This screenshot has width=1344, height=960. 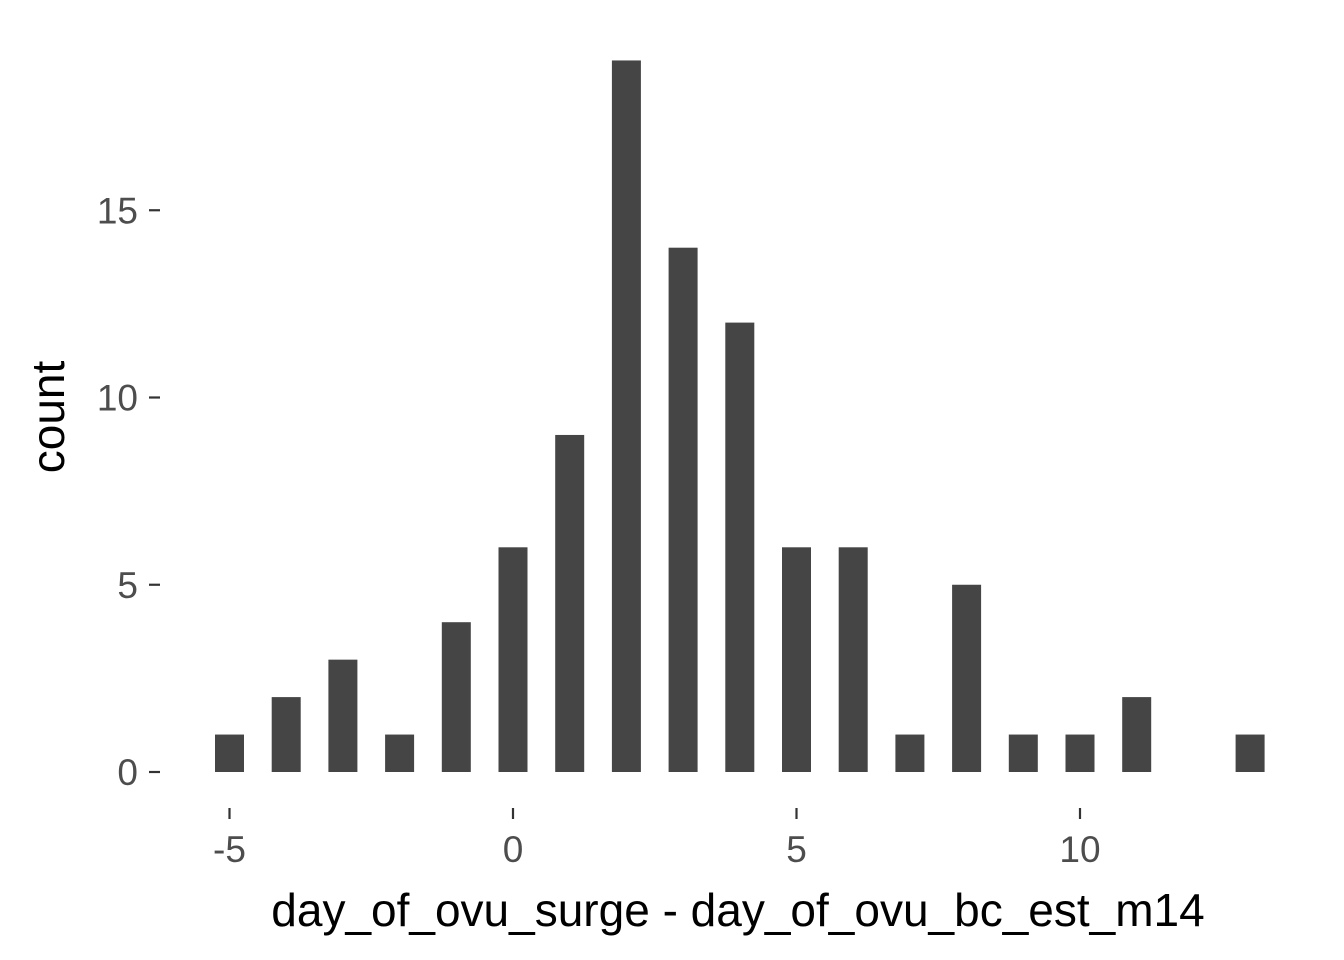 I want to click on x-axis: -5 0 5 10, so click(x=657, y=839).